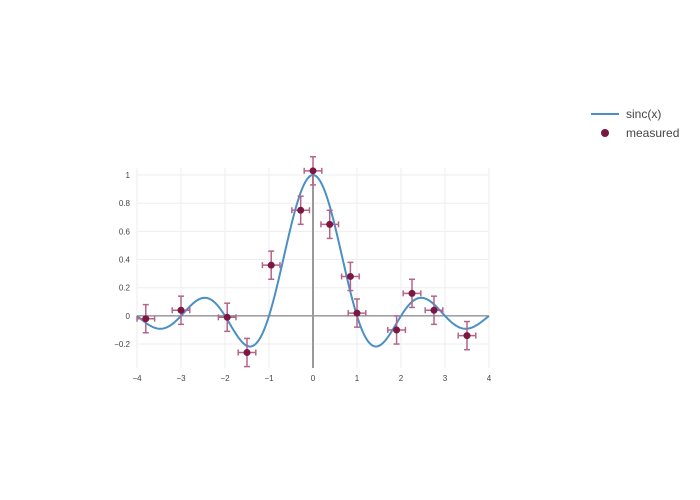 The image size is (700, 500). I want to click on x-tick-label: −2, so click(225, 378).